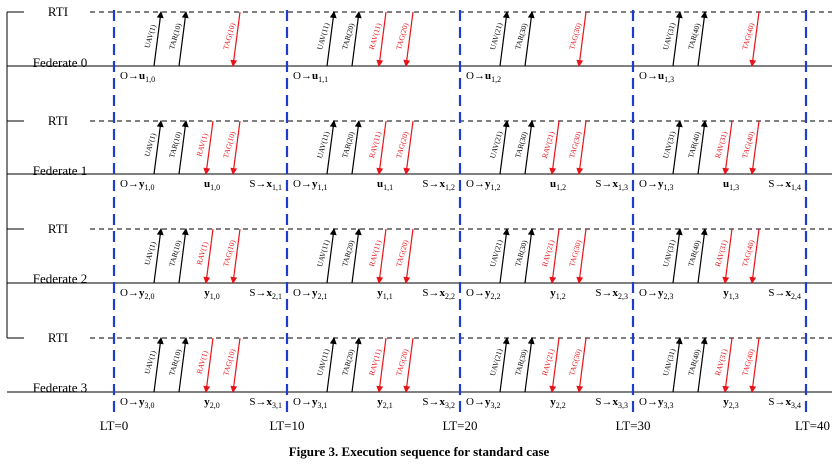 The width and height of the screenshot is (838, 474). I want to click on signal-label: O→y2,0, so click(137, 294).